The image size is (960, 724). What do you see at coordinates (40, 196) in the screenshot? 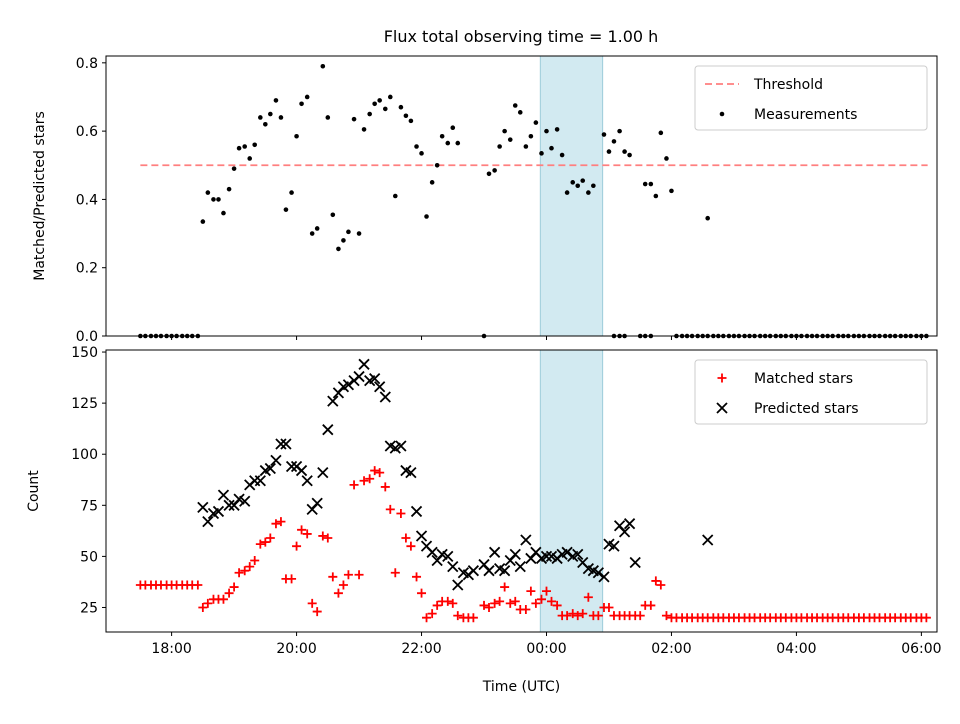
I see `y-axis-label: Matched/Predicted stars` at bounding box center [40, 196].